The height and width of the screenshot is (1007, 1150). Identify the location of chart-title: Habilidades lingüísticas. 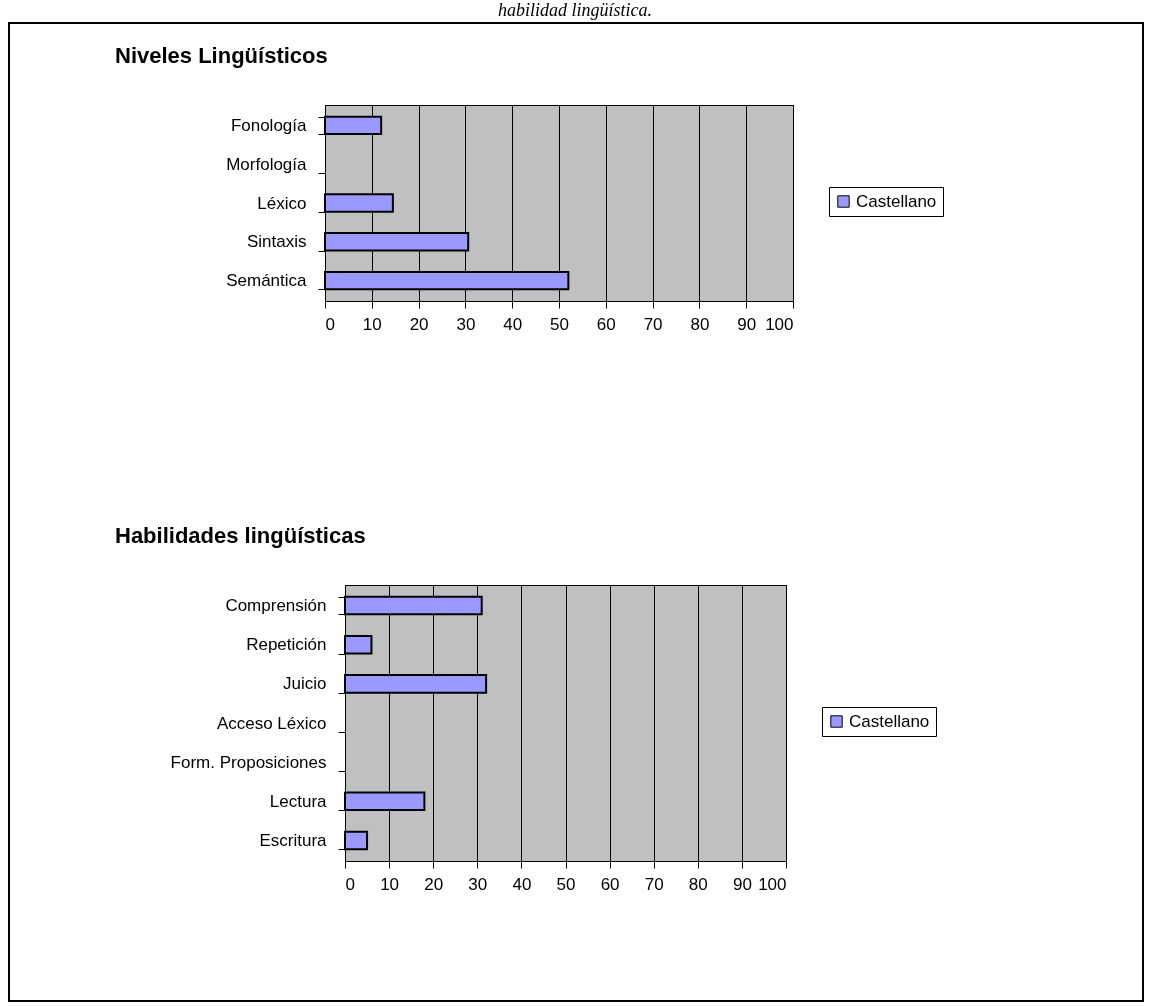
(240, 535).